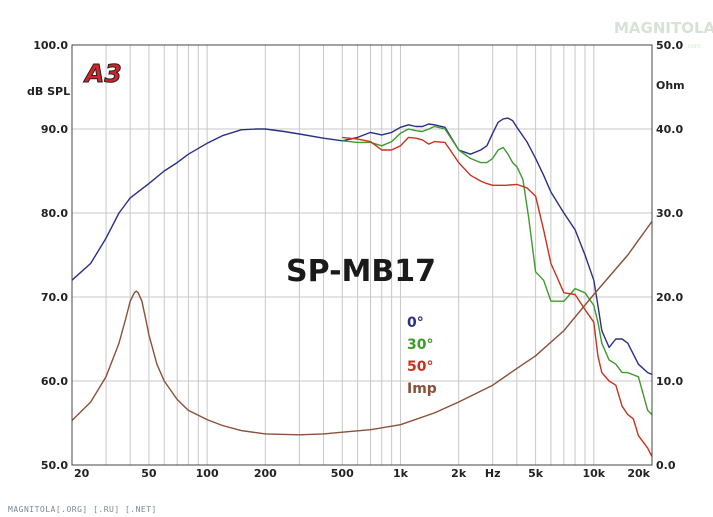 The width and height of the screenshot is (713, 517). I want to click on footer-text: MAGNITOLA[.ORG] [.RU] [.NET], so click(82, 509).